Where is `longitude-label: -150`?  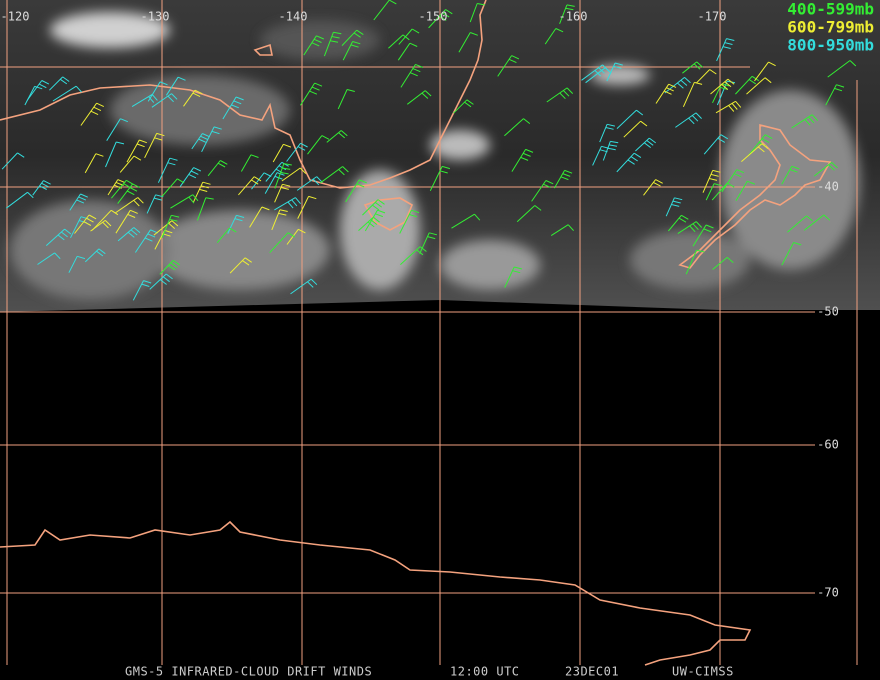 longitude-label: -150 is located at coordinates (433, 17).